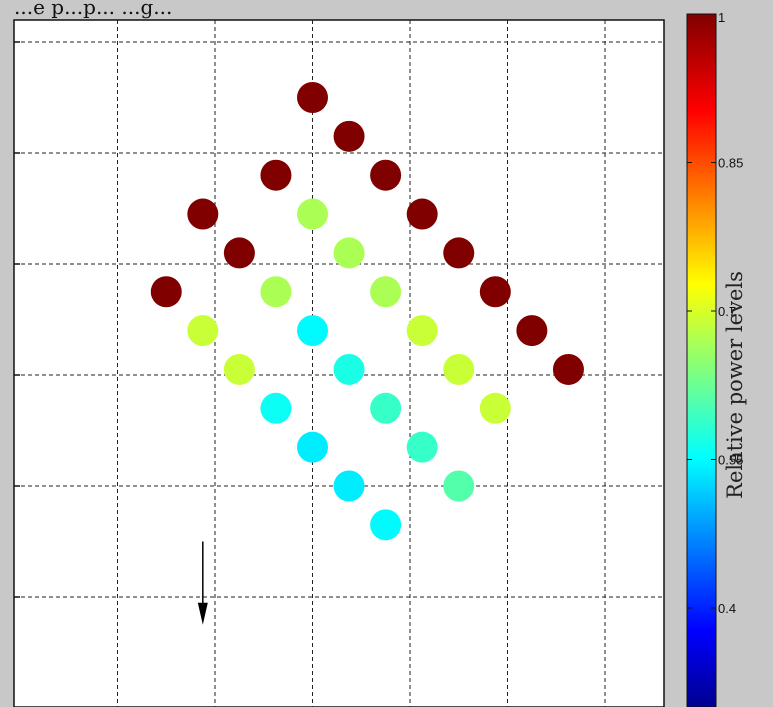 Image resolution: width=773 pixels, height=707 pixels. I want to click on colorbar-tick-label: 0.7, so click(727, 311).